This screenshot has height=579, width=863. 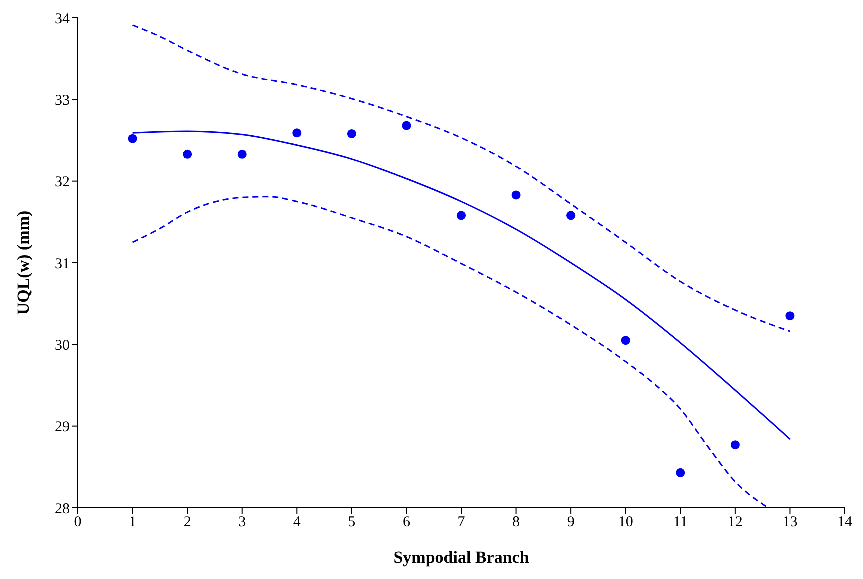 I want to click on x-tick-label: 2, so click(x=188, y=522).